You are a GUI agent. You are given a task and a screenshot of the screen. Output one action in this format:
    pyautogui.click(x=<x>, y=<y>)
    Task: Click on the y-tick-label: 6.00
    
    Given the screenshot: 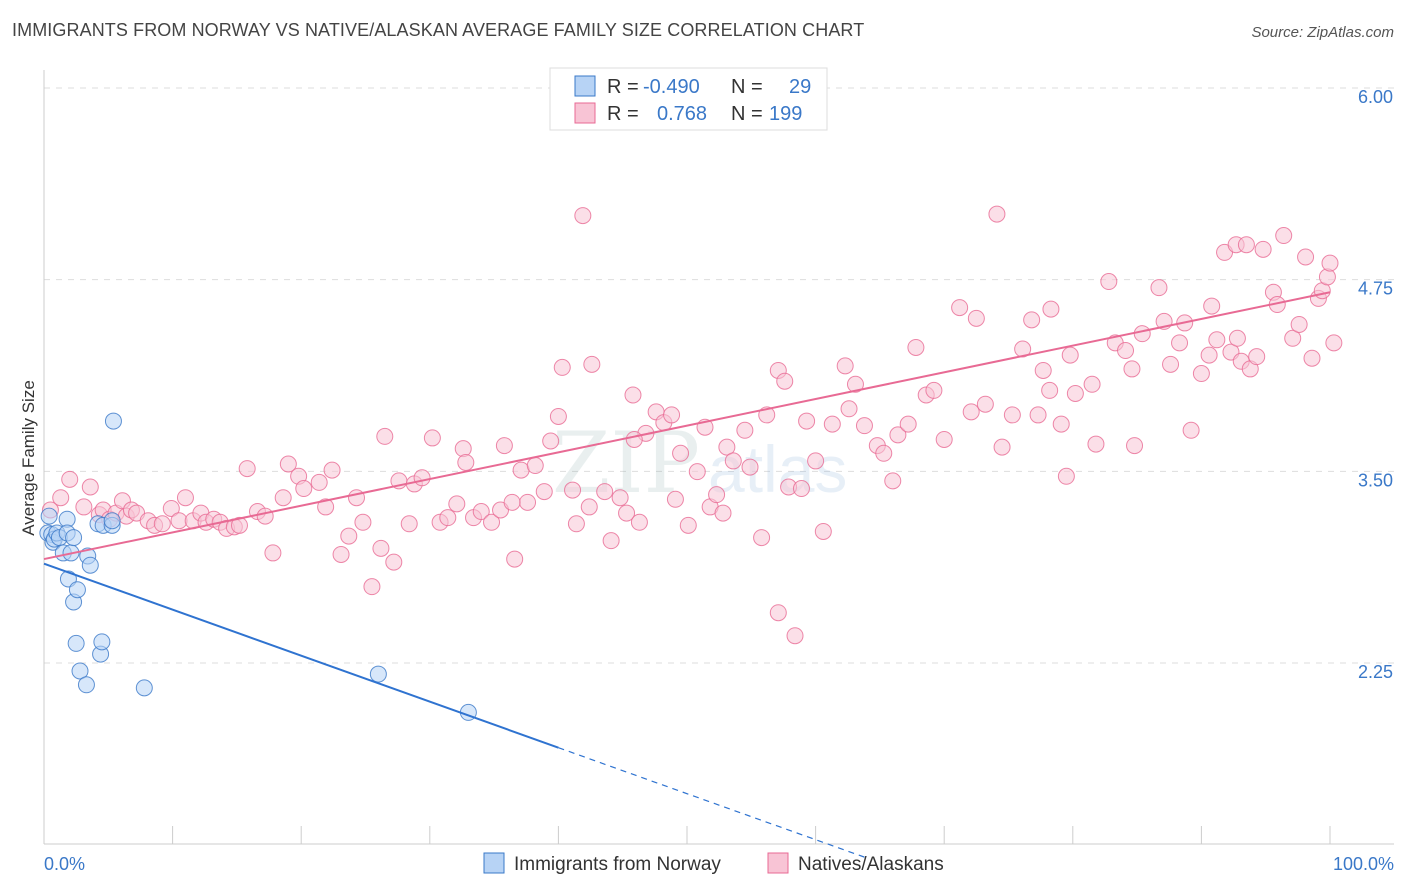 What is the action you would take?
    pyautogui.click(x=1375, y=97)
    